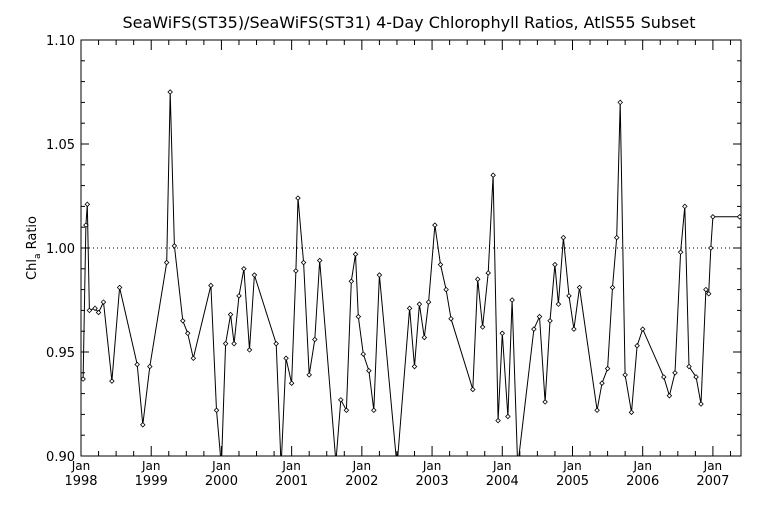 This screenshot has width=768, height=512. I want to click on x-tick-year-label: 2000, so click(221, 481).